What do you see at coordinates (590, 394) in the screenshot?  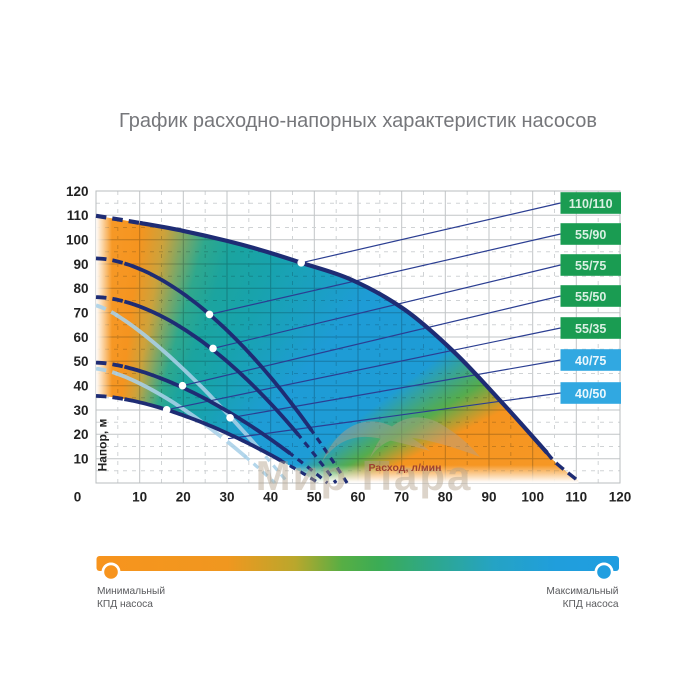 I see `svg-text: 40/50` at bounding box center [590, 394].